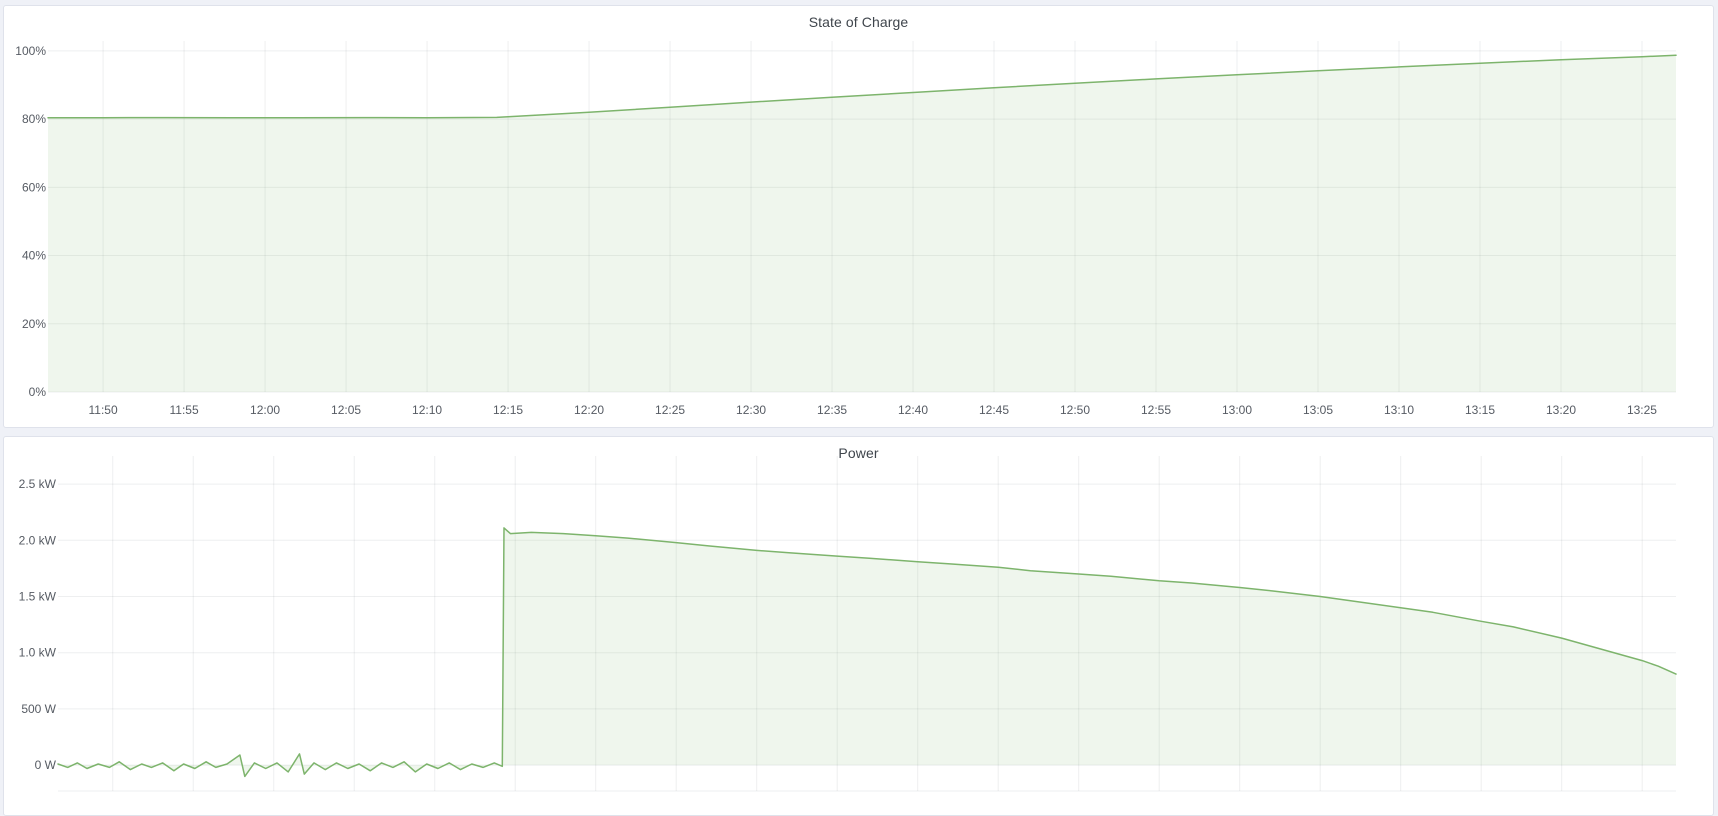 This screenshot has height=816, width=1718. I want to click on x-tick-label: 12:55, so click(1156, 410).